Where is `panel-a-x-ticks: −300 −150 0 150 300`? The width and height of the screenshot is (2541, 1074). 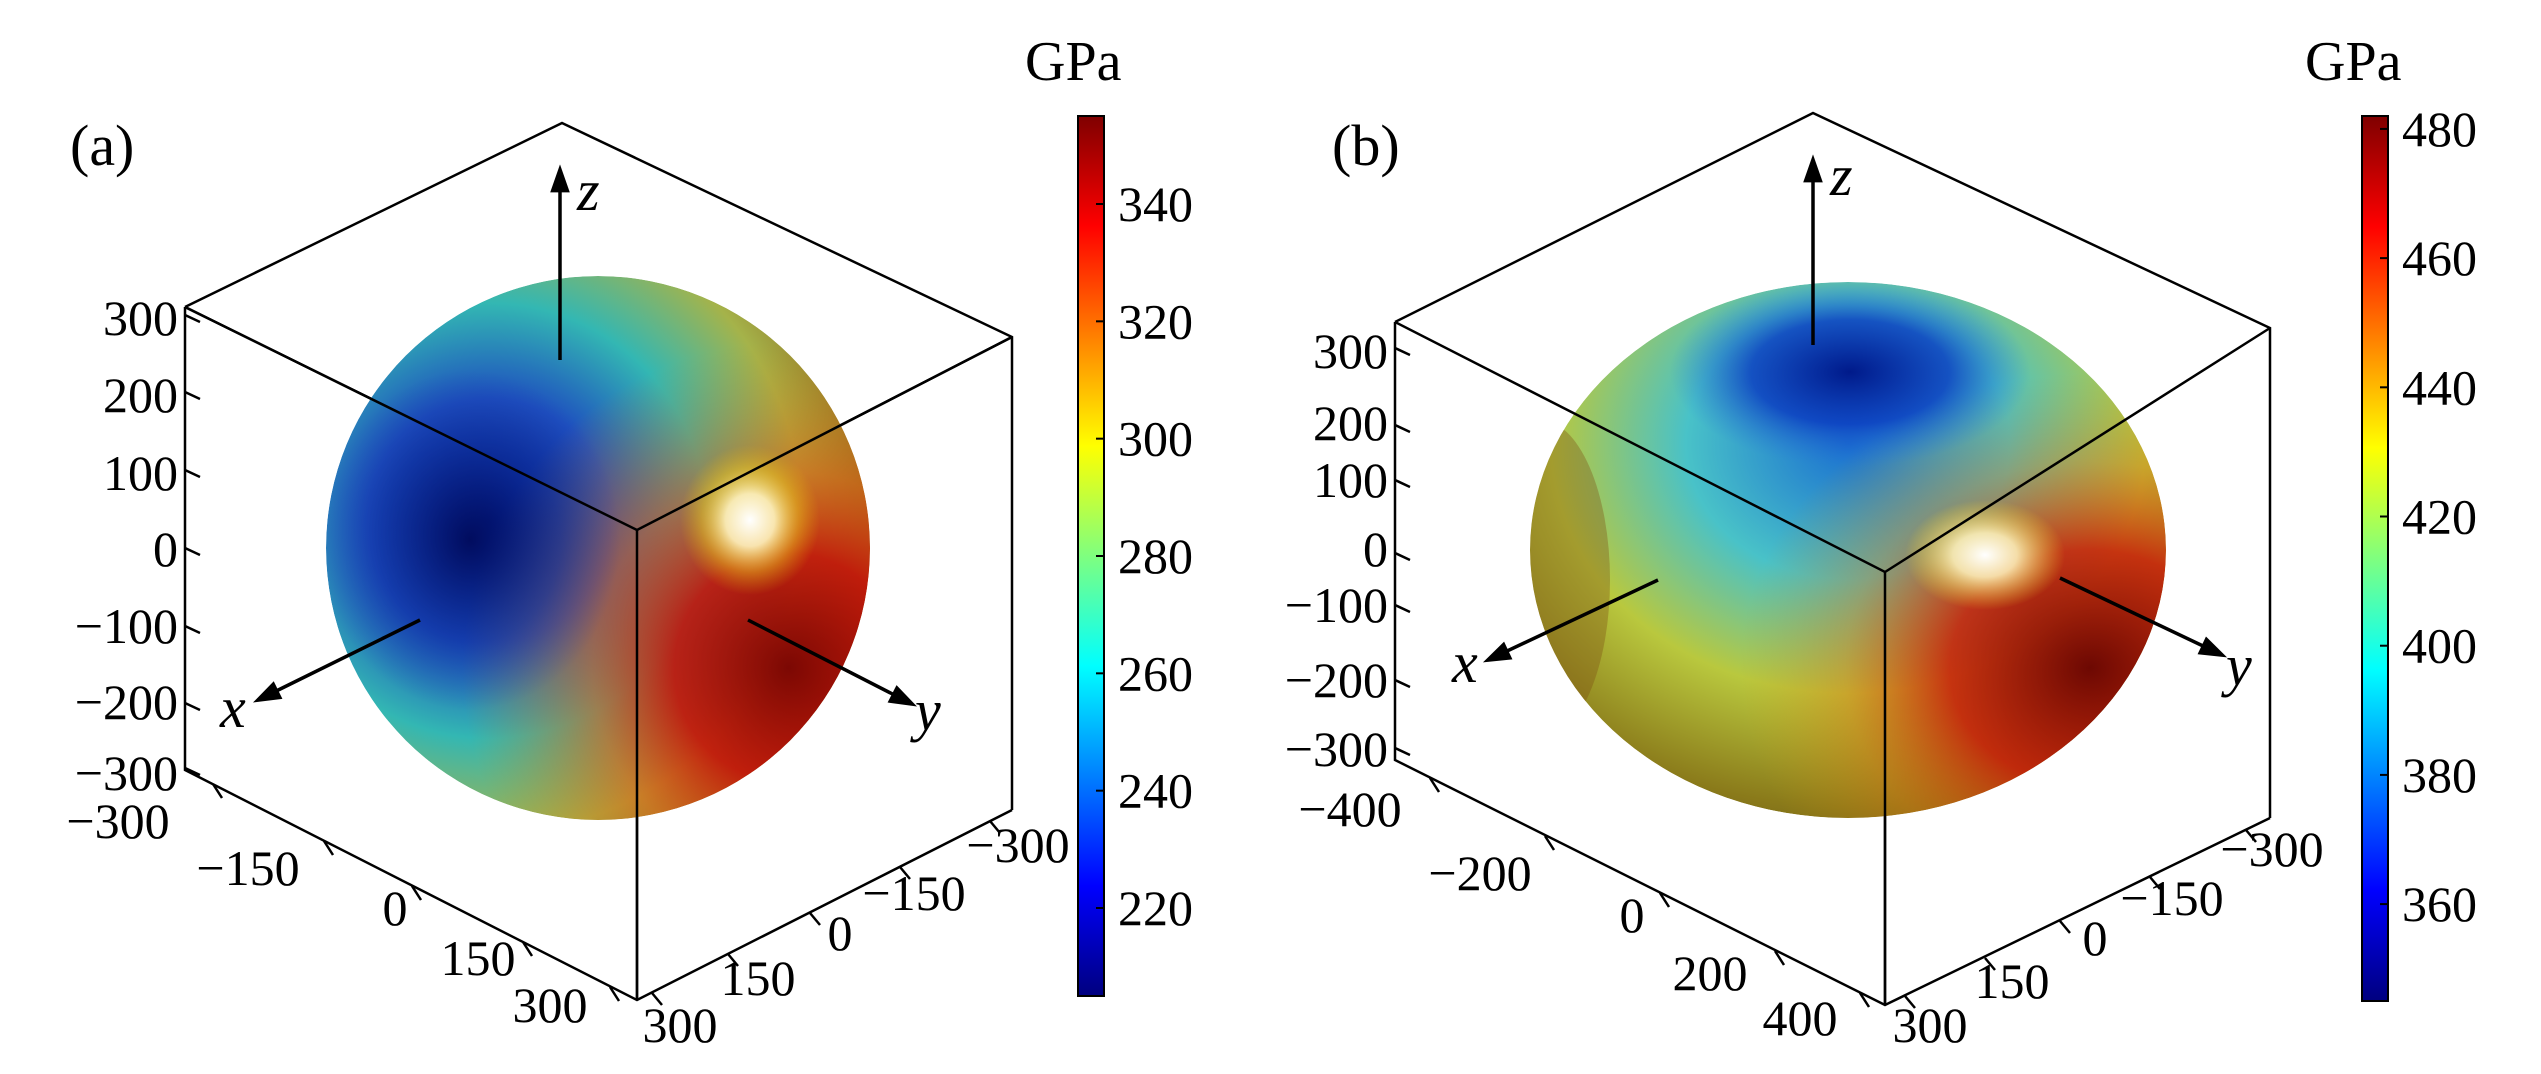 panel-a-x-ticks: −300 −150 0 150 300 is located at coordinates (326, 913).